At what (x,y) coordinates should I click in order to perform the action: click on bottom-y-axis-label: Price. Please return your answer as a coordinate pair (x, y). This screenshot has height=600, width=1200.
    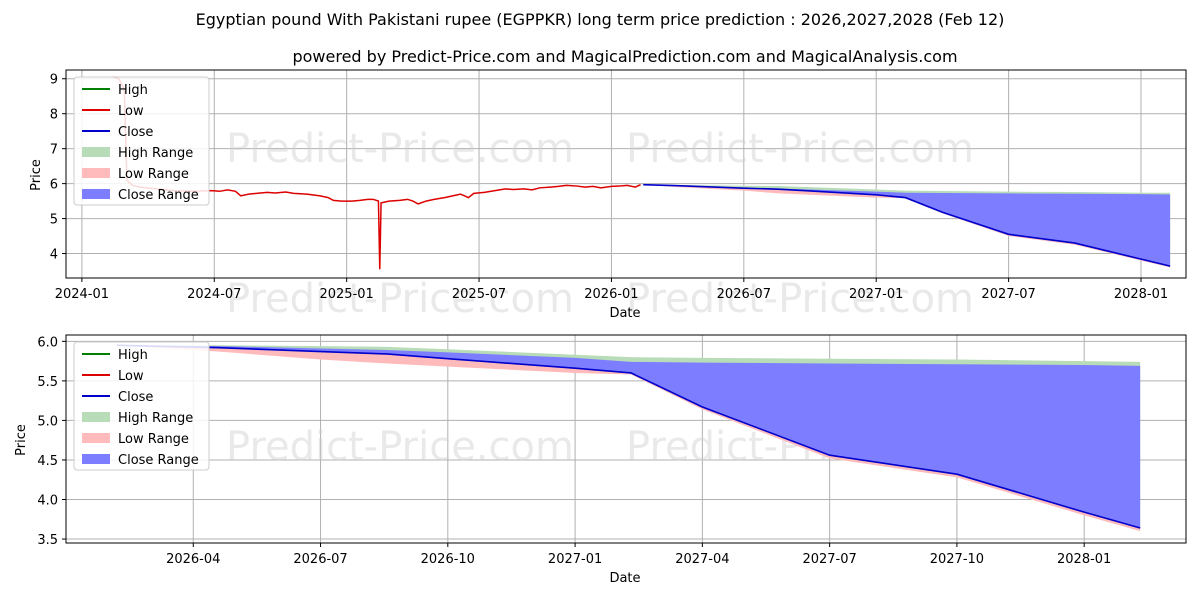
    Looking at the image, I should click on (21, 440).